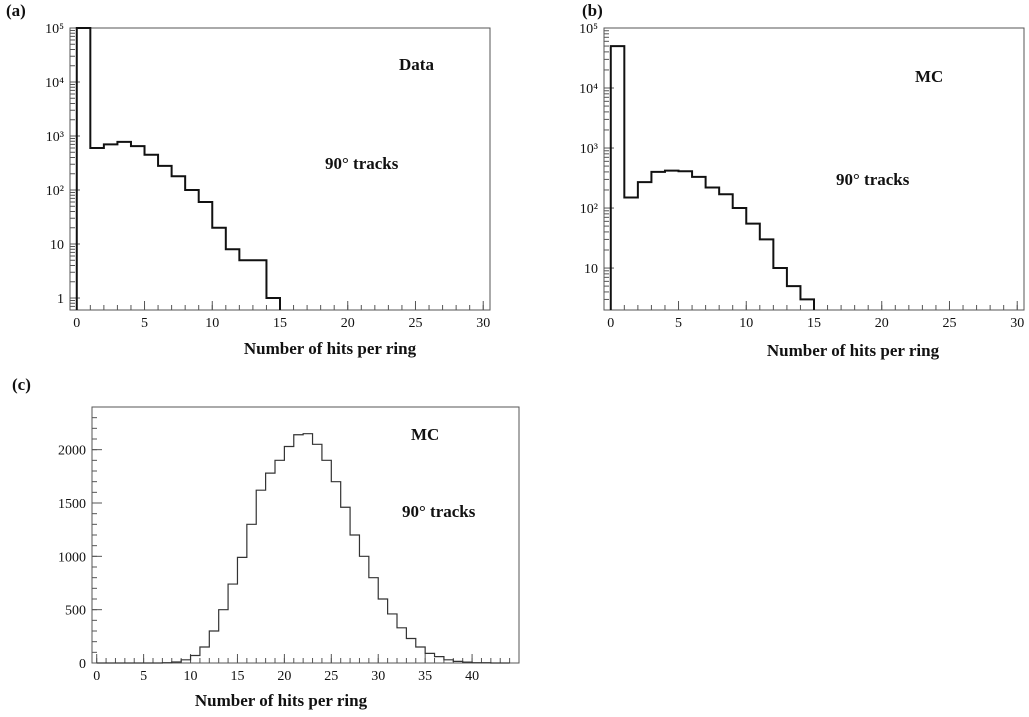 This screenshot has height=717, width=1029. What do you see at coordinates (712, 177) in the screenshot?
I see `panel-b-histogram` at bounding box center [712, 177].